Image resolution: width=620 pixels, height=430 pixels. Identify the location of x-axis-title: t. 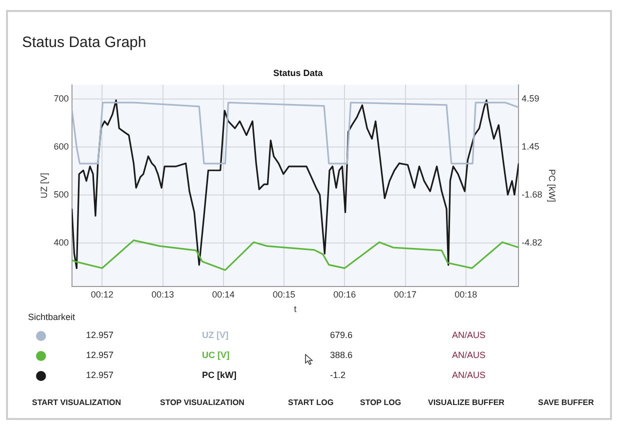
(295, 309).